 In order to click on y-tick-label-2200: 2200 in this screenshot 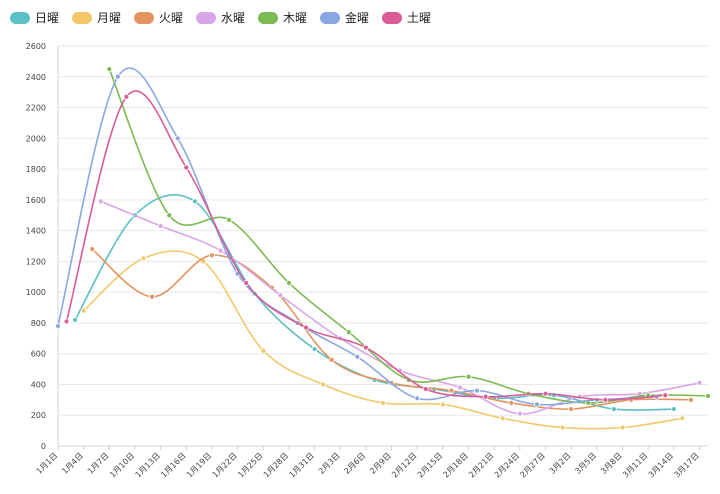, I will do `click(36, 108)`.